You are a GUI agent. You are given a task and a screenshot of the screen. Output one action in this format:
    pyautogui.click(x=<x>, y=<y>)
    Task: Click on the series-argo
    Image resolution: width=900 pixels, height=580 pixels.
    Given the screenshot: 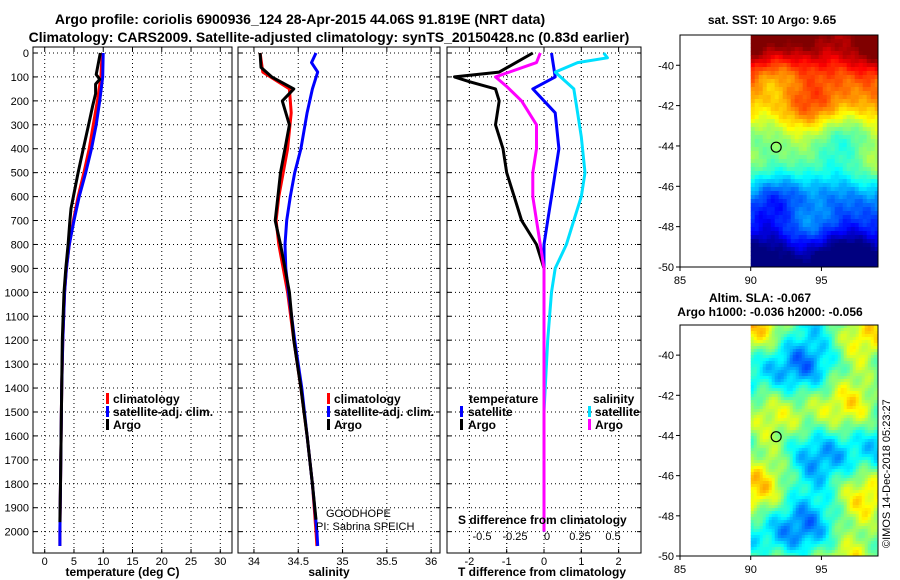 What is the action you would take?
    pyautogui.click(x=288, y=286)
    